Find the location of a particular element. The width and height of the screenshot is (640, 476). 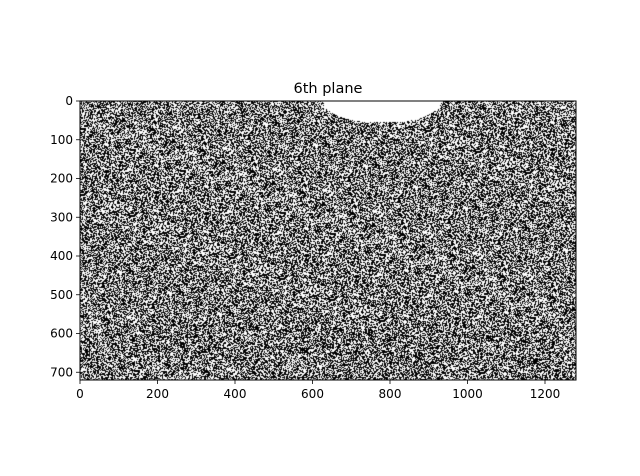

y-tick-label: 0 is located at coordinates (69, 101).